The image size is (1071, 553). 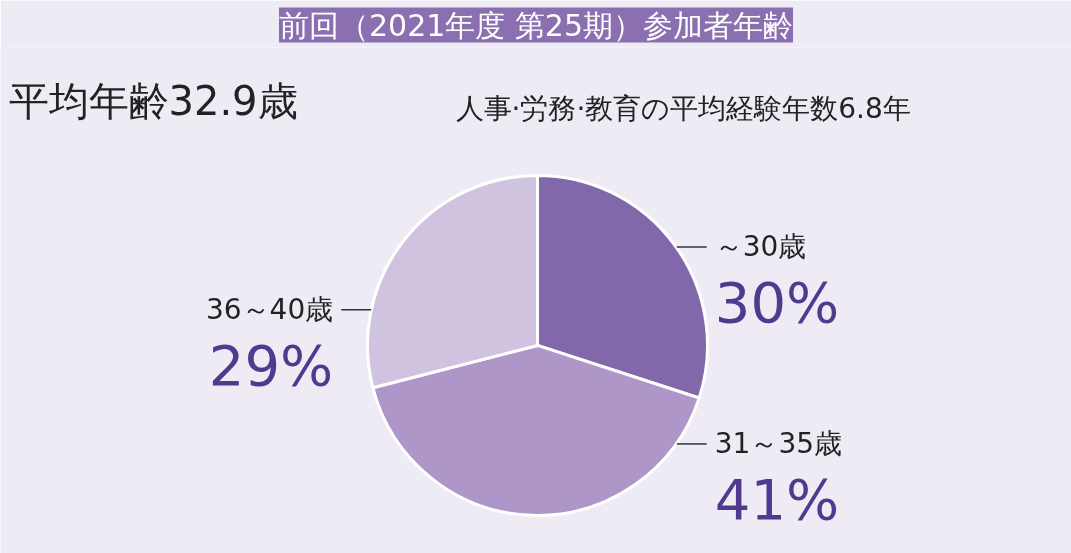 What do you see at coordinates (271, 365) in the screenshot?
I see `data-label: 29%` at bounding box center [271, 365].